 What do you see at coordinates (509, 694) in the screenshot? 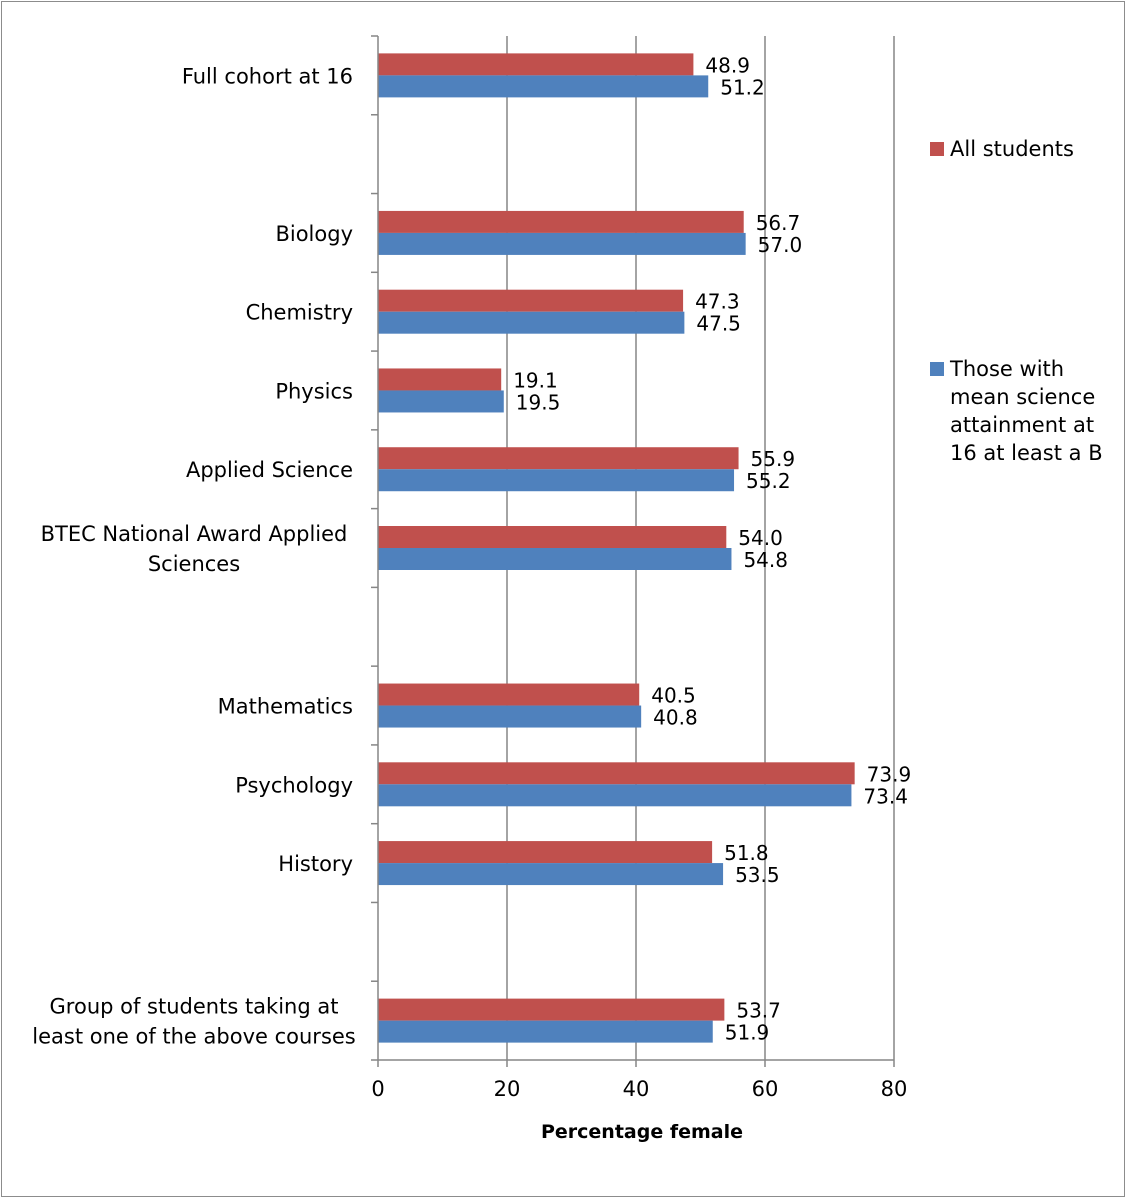
I see `bar-all-students-mathematics` at bounding box center [509, 694].